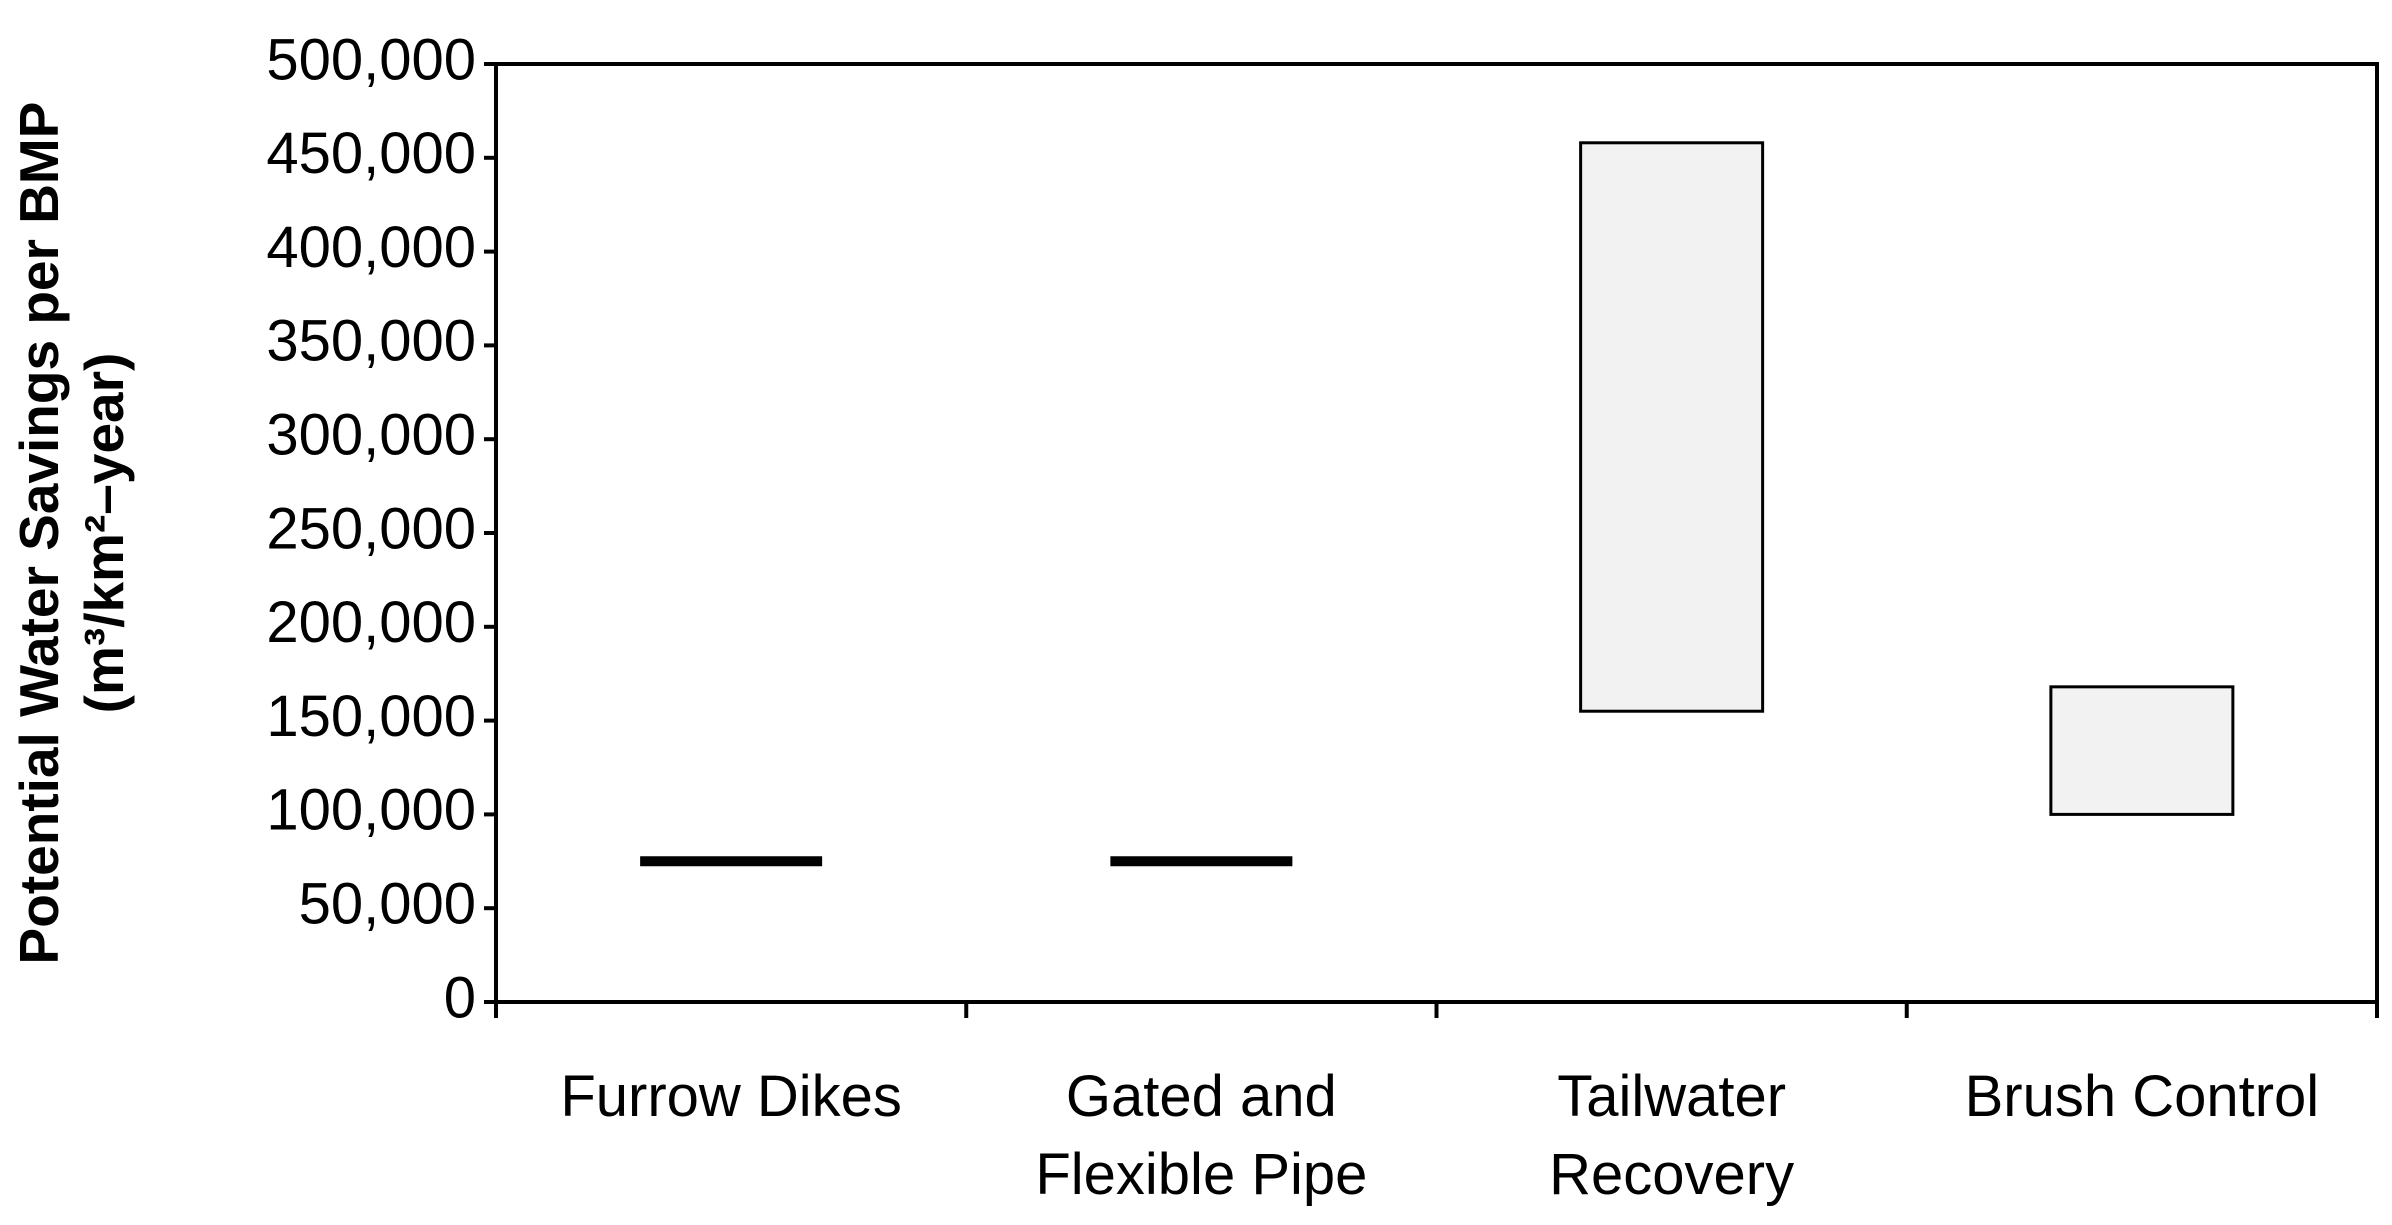  What do you see at coordinates (39, 533) in the screenshot?
I see `y-axis-label: Potential Water Savings per BMP` at bounding box center [39, 533].